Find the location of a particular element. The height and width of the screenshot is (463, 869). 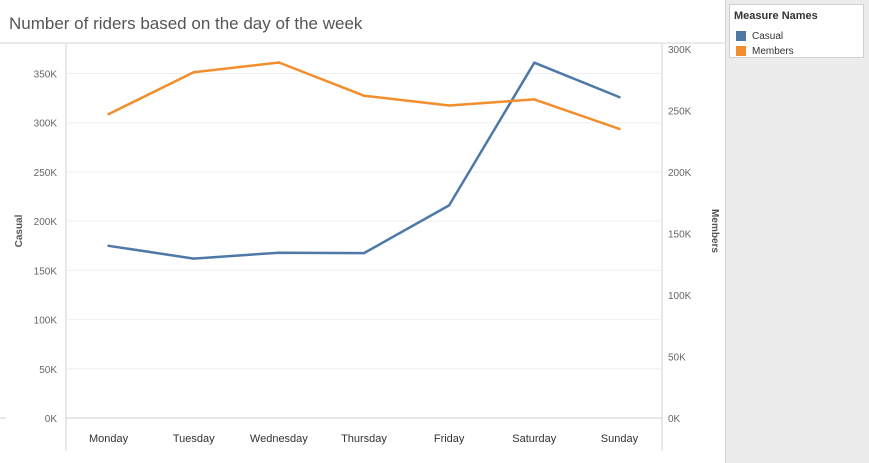

right-tick-label: 250K is located at coordinates (680, 111).